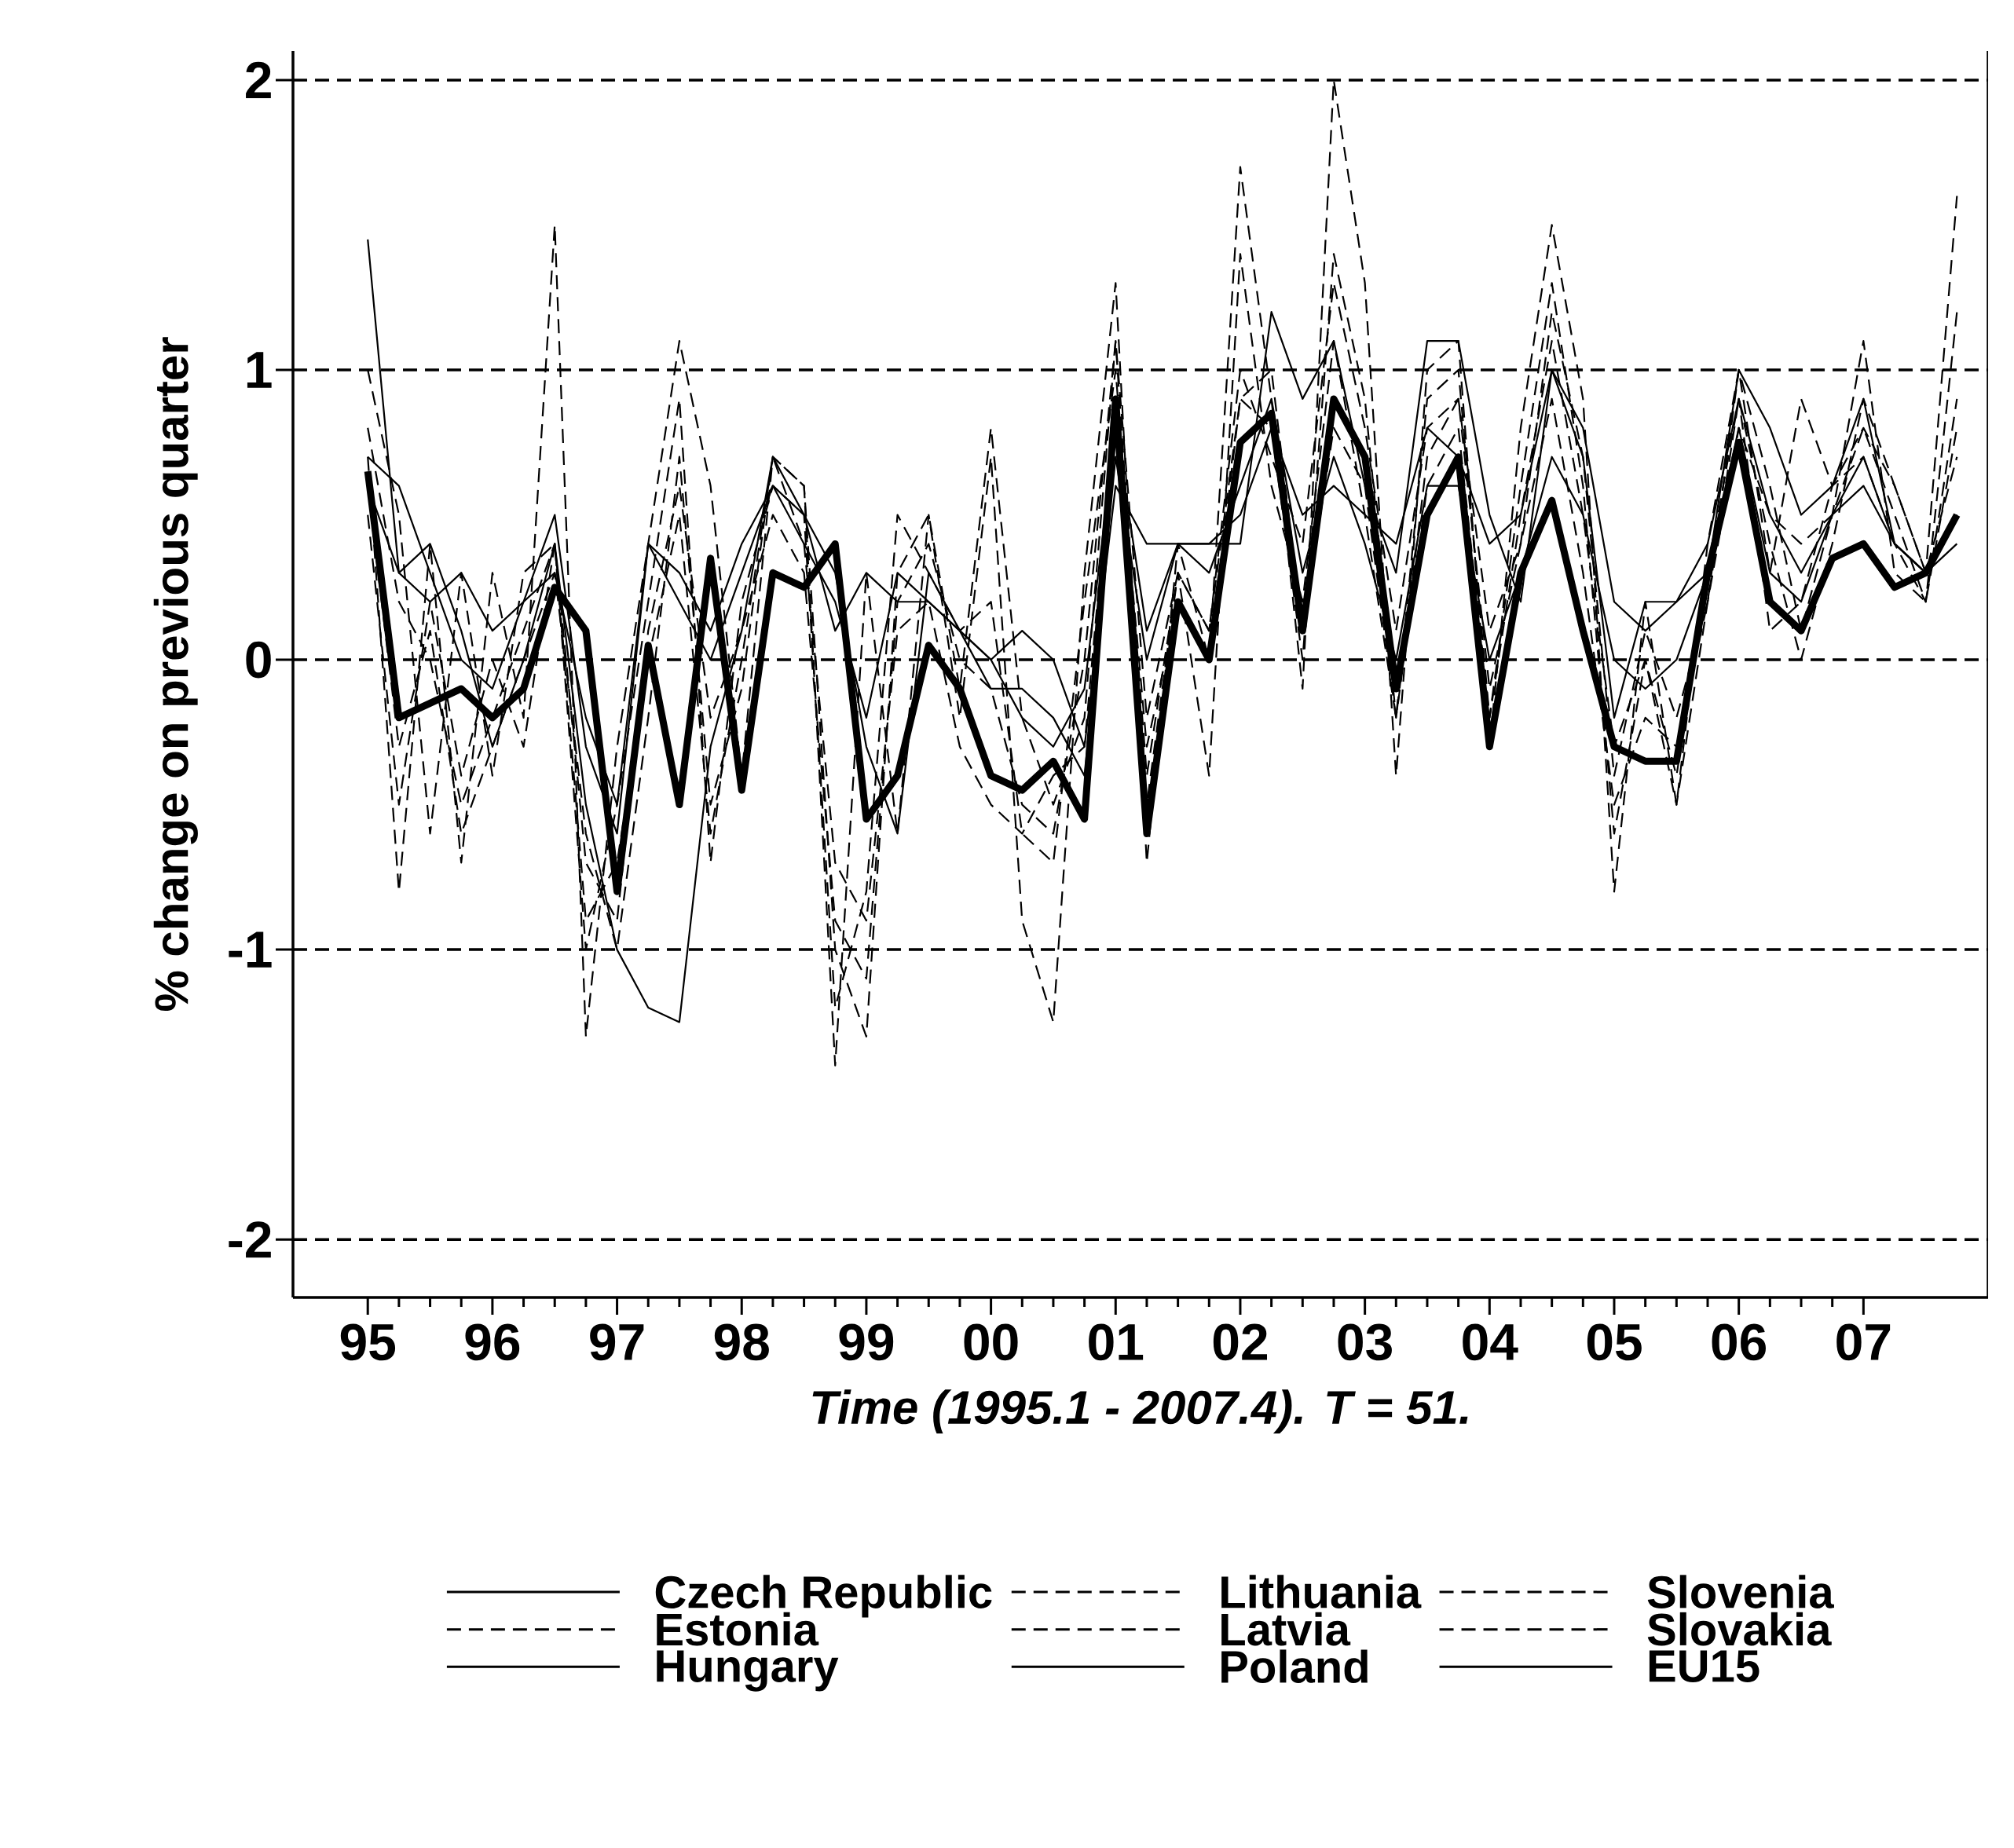 This screenshot has height=1848, width=2014. Describe the element at coordinates (748, 1671) in the screenshot. I see `legend-label: Hungary` at that location.